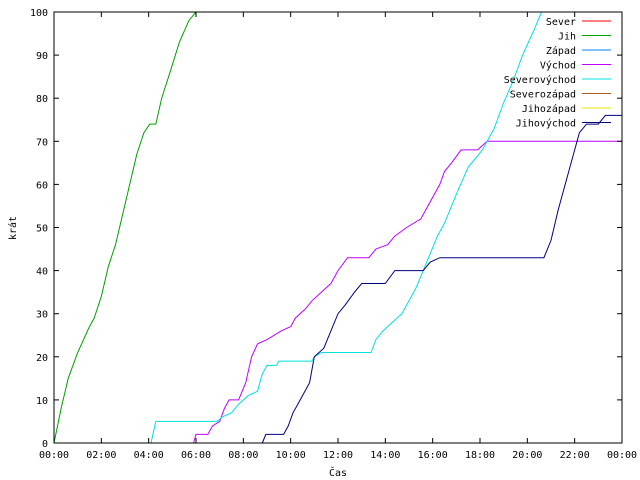  What do you see at coordinates (42, 315) in the screenshot?
I see `y-tick-label: 30` at bounding box center [42, 315].